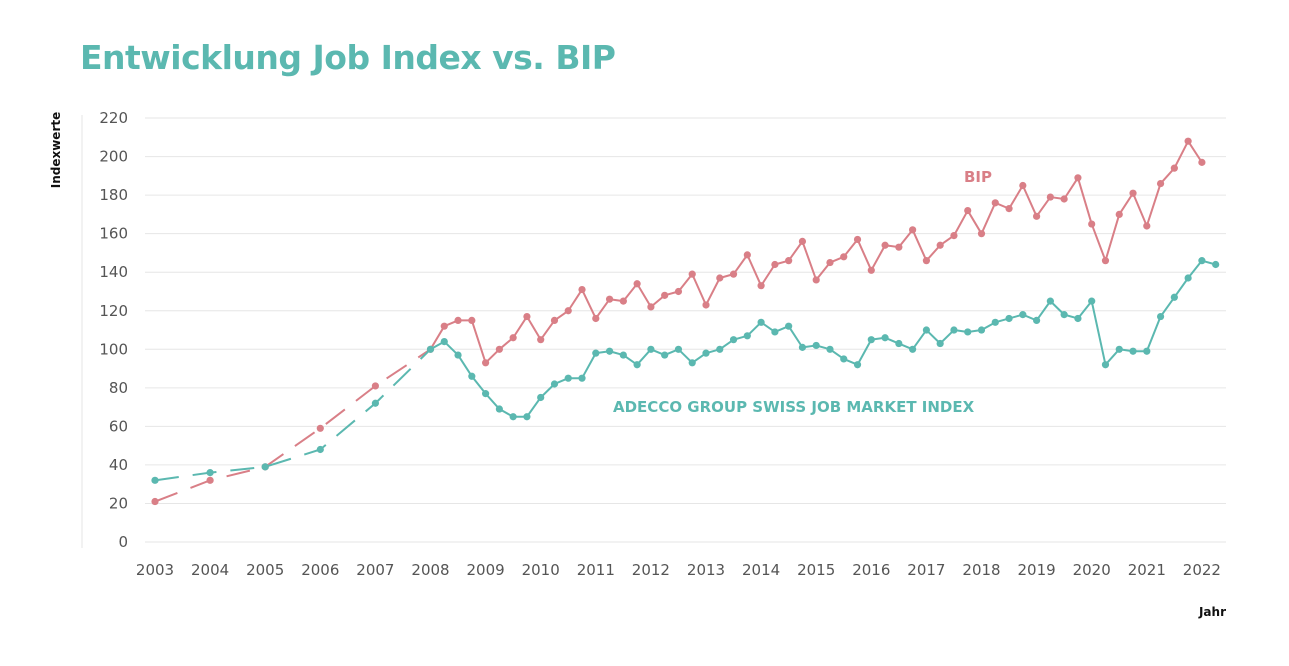 This screenshot has height=666, width=1289. I want to click on y-tick-label: 80, so click(118, 388).